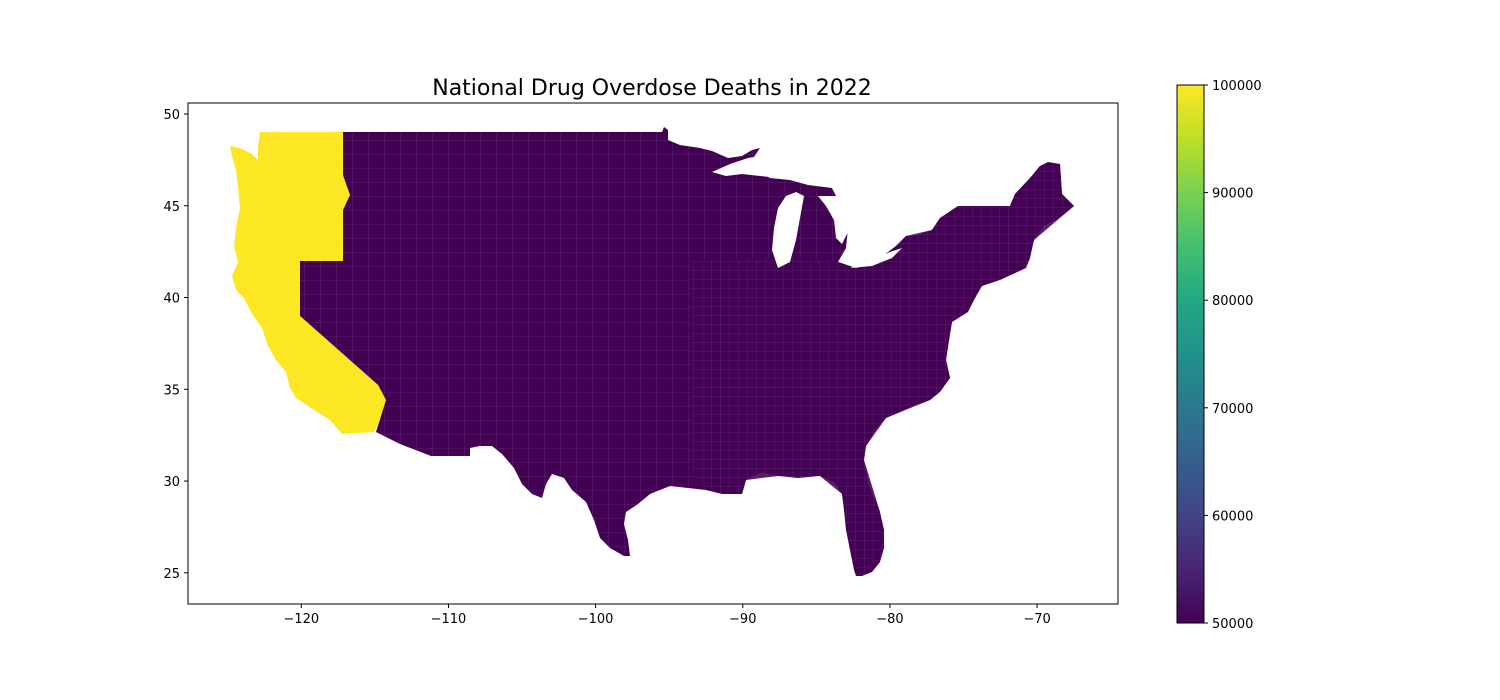  What do you see at coordinates (1232, 624) in the screenshot?
I see `colorbar-tick-label: 50000` at bounding box center [1232, 624].